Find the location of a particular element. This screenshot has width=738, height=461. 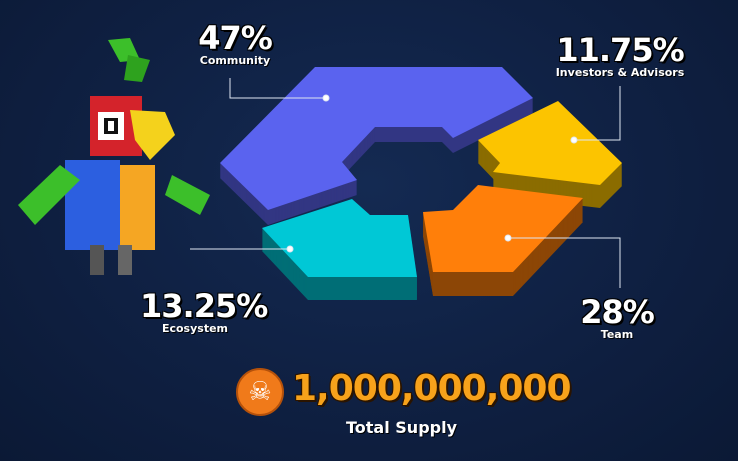

value-label-ecosystem: 13.25% is located at coordinates (204, 306).